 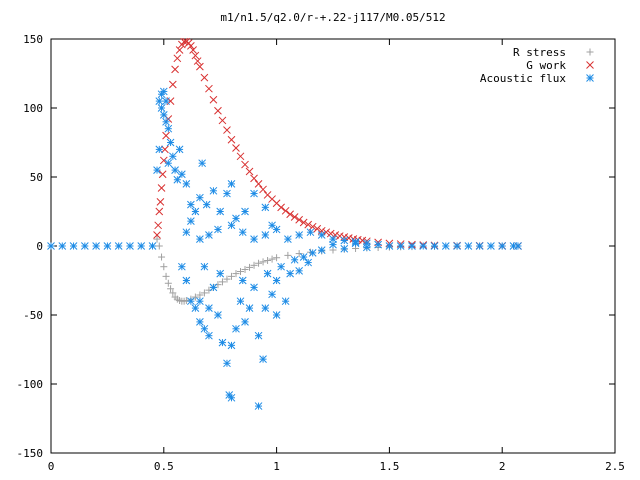 What do you see at coordinates (539, 52) in the screenshot?
I see `legend-label: R stress` at bounding box center [539, 52].